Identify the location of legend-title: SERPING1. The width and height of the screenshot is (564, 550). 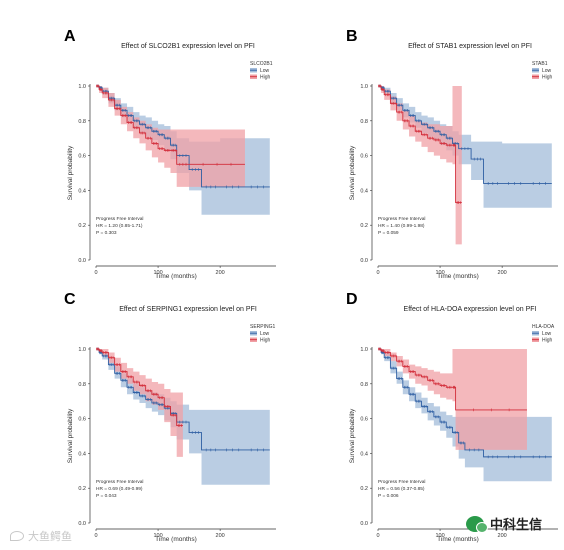
(263, 327).